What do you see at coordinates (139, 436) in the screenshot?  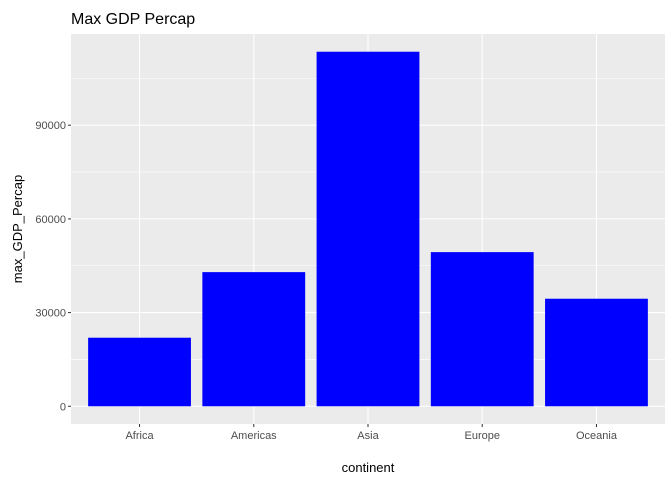 I see `x-tick-label: Africa` at bounding box center [139, 436].